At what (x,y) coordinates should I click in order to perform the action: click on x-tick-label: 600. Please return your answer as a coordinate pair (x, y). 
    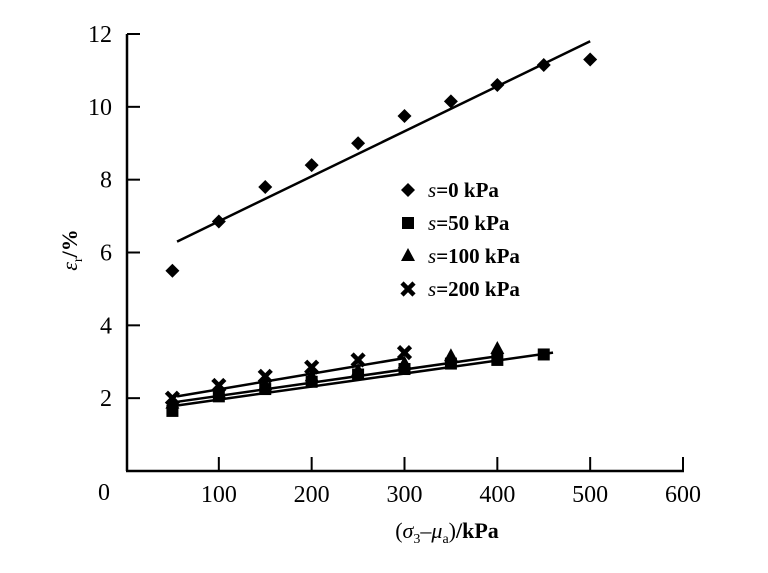
    Looking at the image, I should click on (683, 495).